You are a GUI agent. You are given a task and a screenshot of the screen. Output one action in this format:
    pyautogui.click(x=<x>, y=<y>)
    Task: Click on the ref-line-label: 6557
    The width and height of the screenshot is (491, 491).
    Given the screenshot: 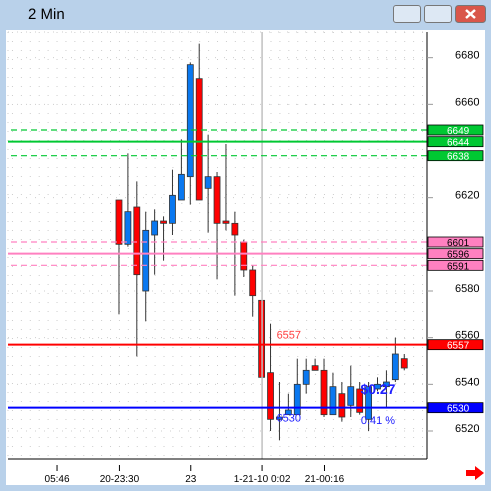 What is the action you would take?
    pyautogui.click(x=458, y=346)
    